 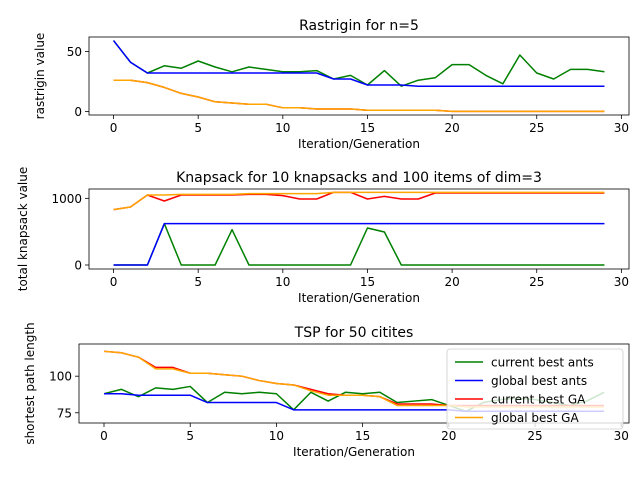 What do you see at coordinates (542, 363) in the screenshot?
I see `legend-label-current-ants: current best ants` at bounding box center [542, 363].